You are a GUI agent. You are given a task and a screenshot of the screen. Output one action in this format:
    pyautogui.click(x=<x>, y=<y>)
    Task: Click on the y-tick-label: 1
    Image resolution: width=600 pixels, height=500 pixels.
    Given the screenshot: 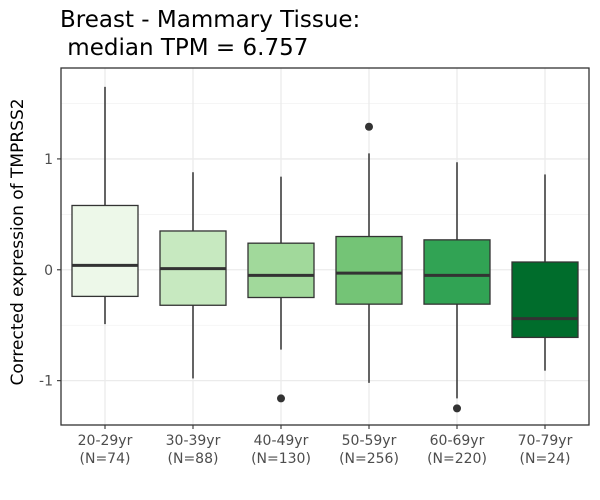 What is the action you would take?
    pyautogui.click(x=48, y=160)
    